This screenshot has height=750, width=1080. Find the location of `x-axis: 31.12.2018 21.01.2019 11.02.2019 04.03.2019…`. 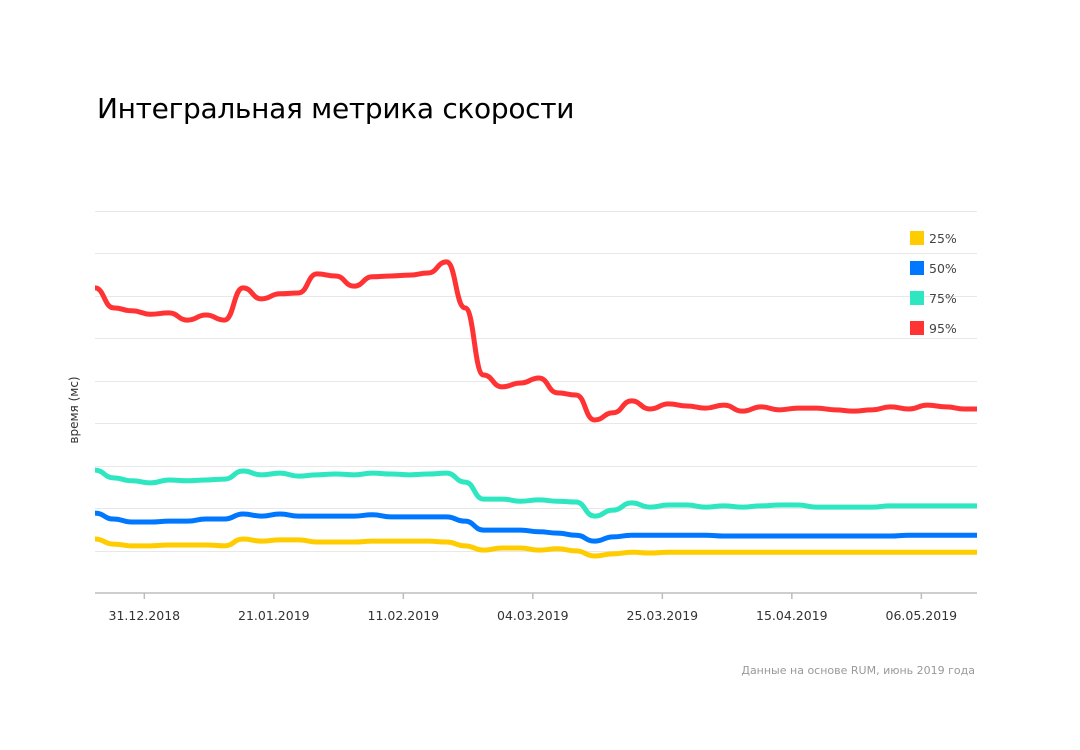

x-axis: 31.12.2018 21.01.2019 11.02.2019 04.03.2019… is located at coordinates (536, 607).